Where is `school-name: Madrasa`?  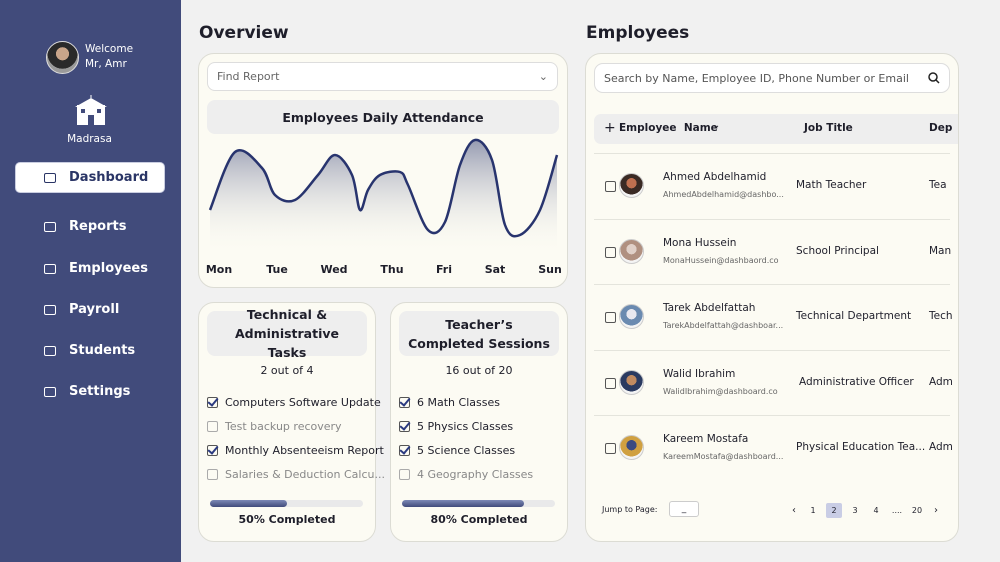
school-name: Madrasa is located at coordinates (90, 139).